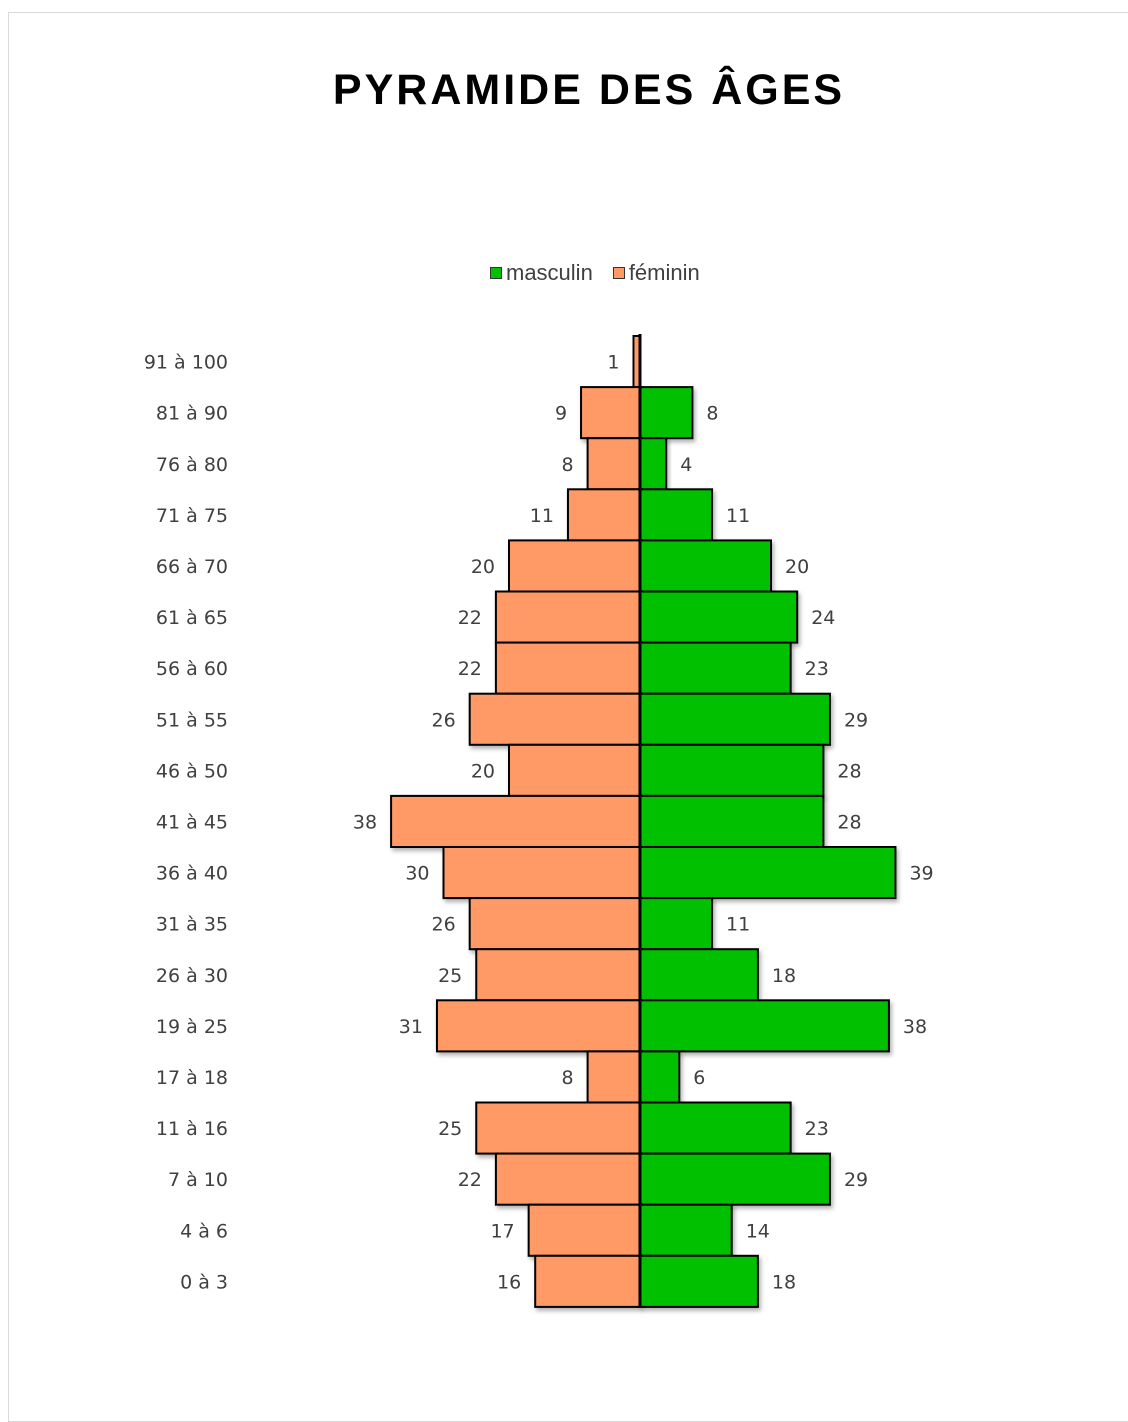  What do you see at coordinates (192, 465) in the screenshot?
I see `category-label-76-a-80: 76 à 80` at bounding box center [192, 465].